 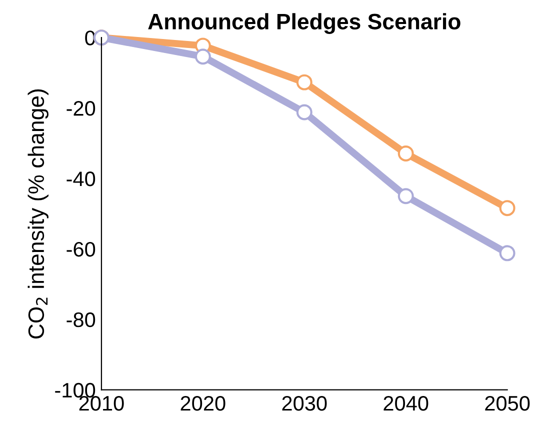 I want to click on y-tick-label: -20, so click(x=81, y=108).